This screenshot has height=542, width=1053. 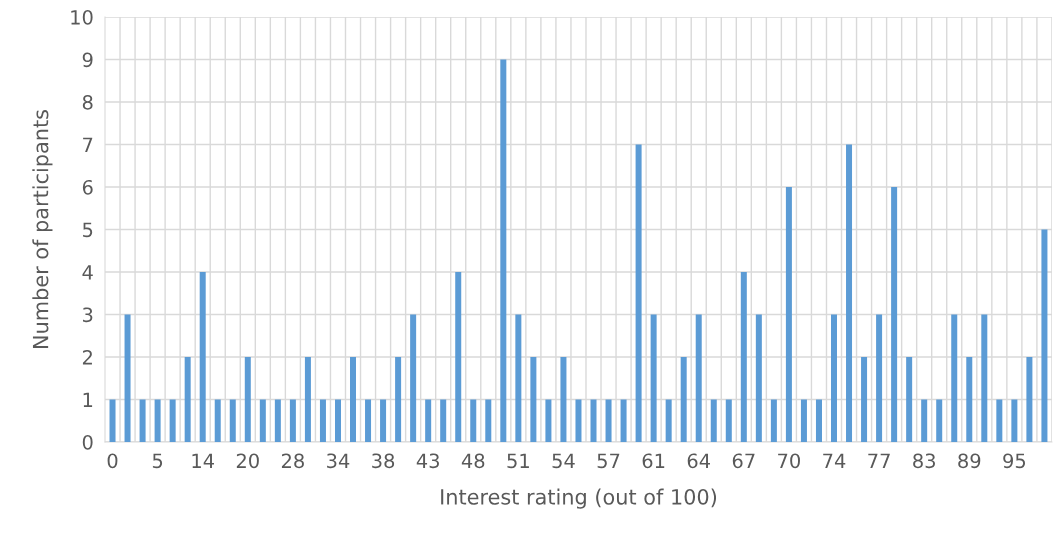 What do you see at coordinates (653, 461) in the screenshot?
I see `x-tick-label: 61` at bounding box center [653, 461].